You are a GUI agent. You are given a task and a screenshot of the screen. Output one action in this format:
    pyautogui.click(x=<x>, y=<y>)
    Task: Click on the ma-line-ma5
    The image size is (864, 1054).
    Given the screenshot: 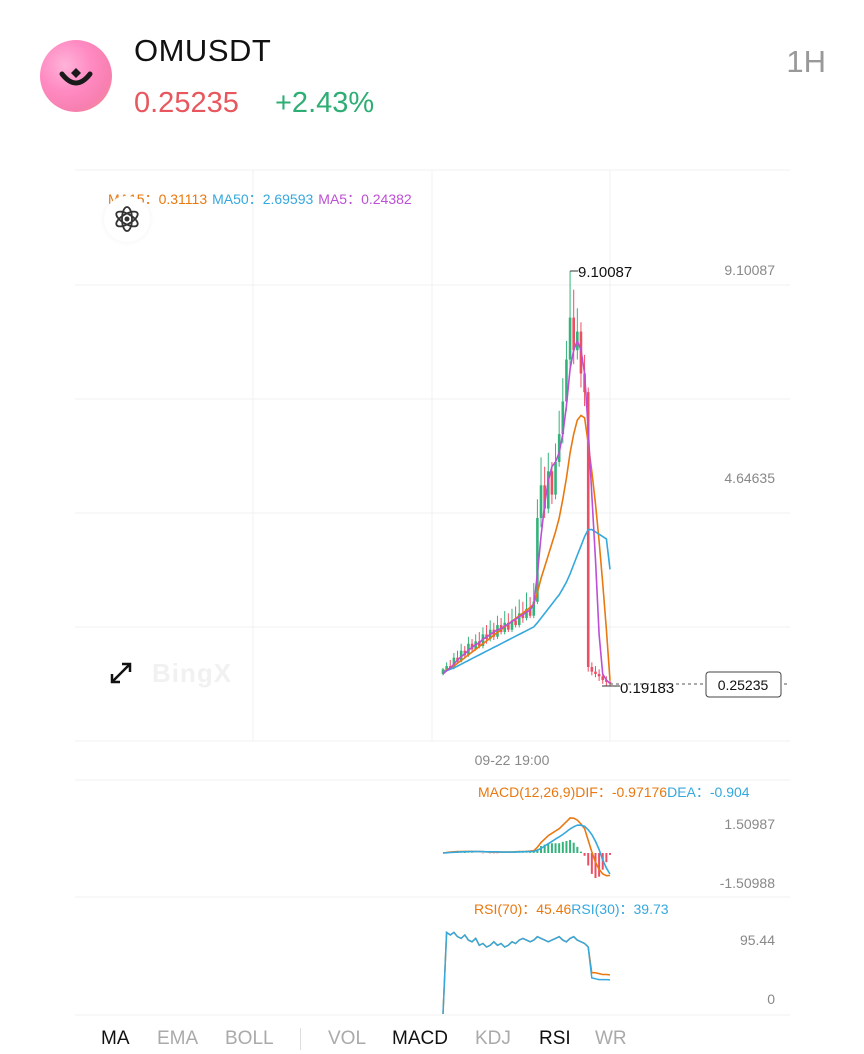 What is the action you would take?
    pyautogui.click(x=526, y=511)
    